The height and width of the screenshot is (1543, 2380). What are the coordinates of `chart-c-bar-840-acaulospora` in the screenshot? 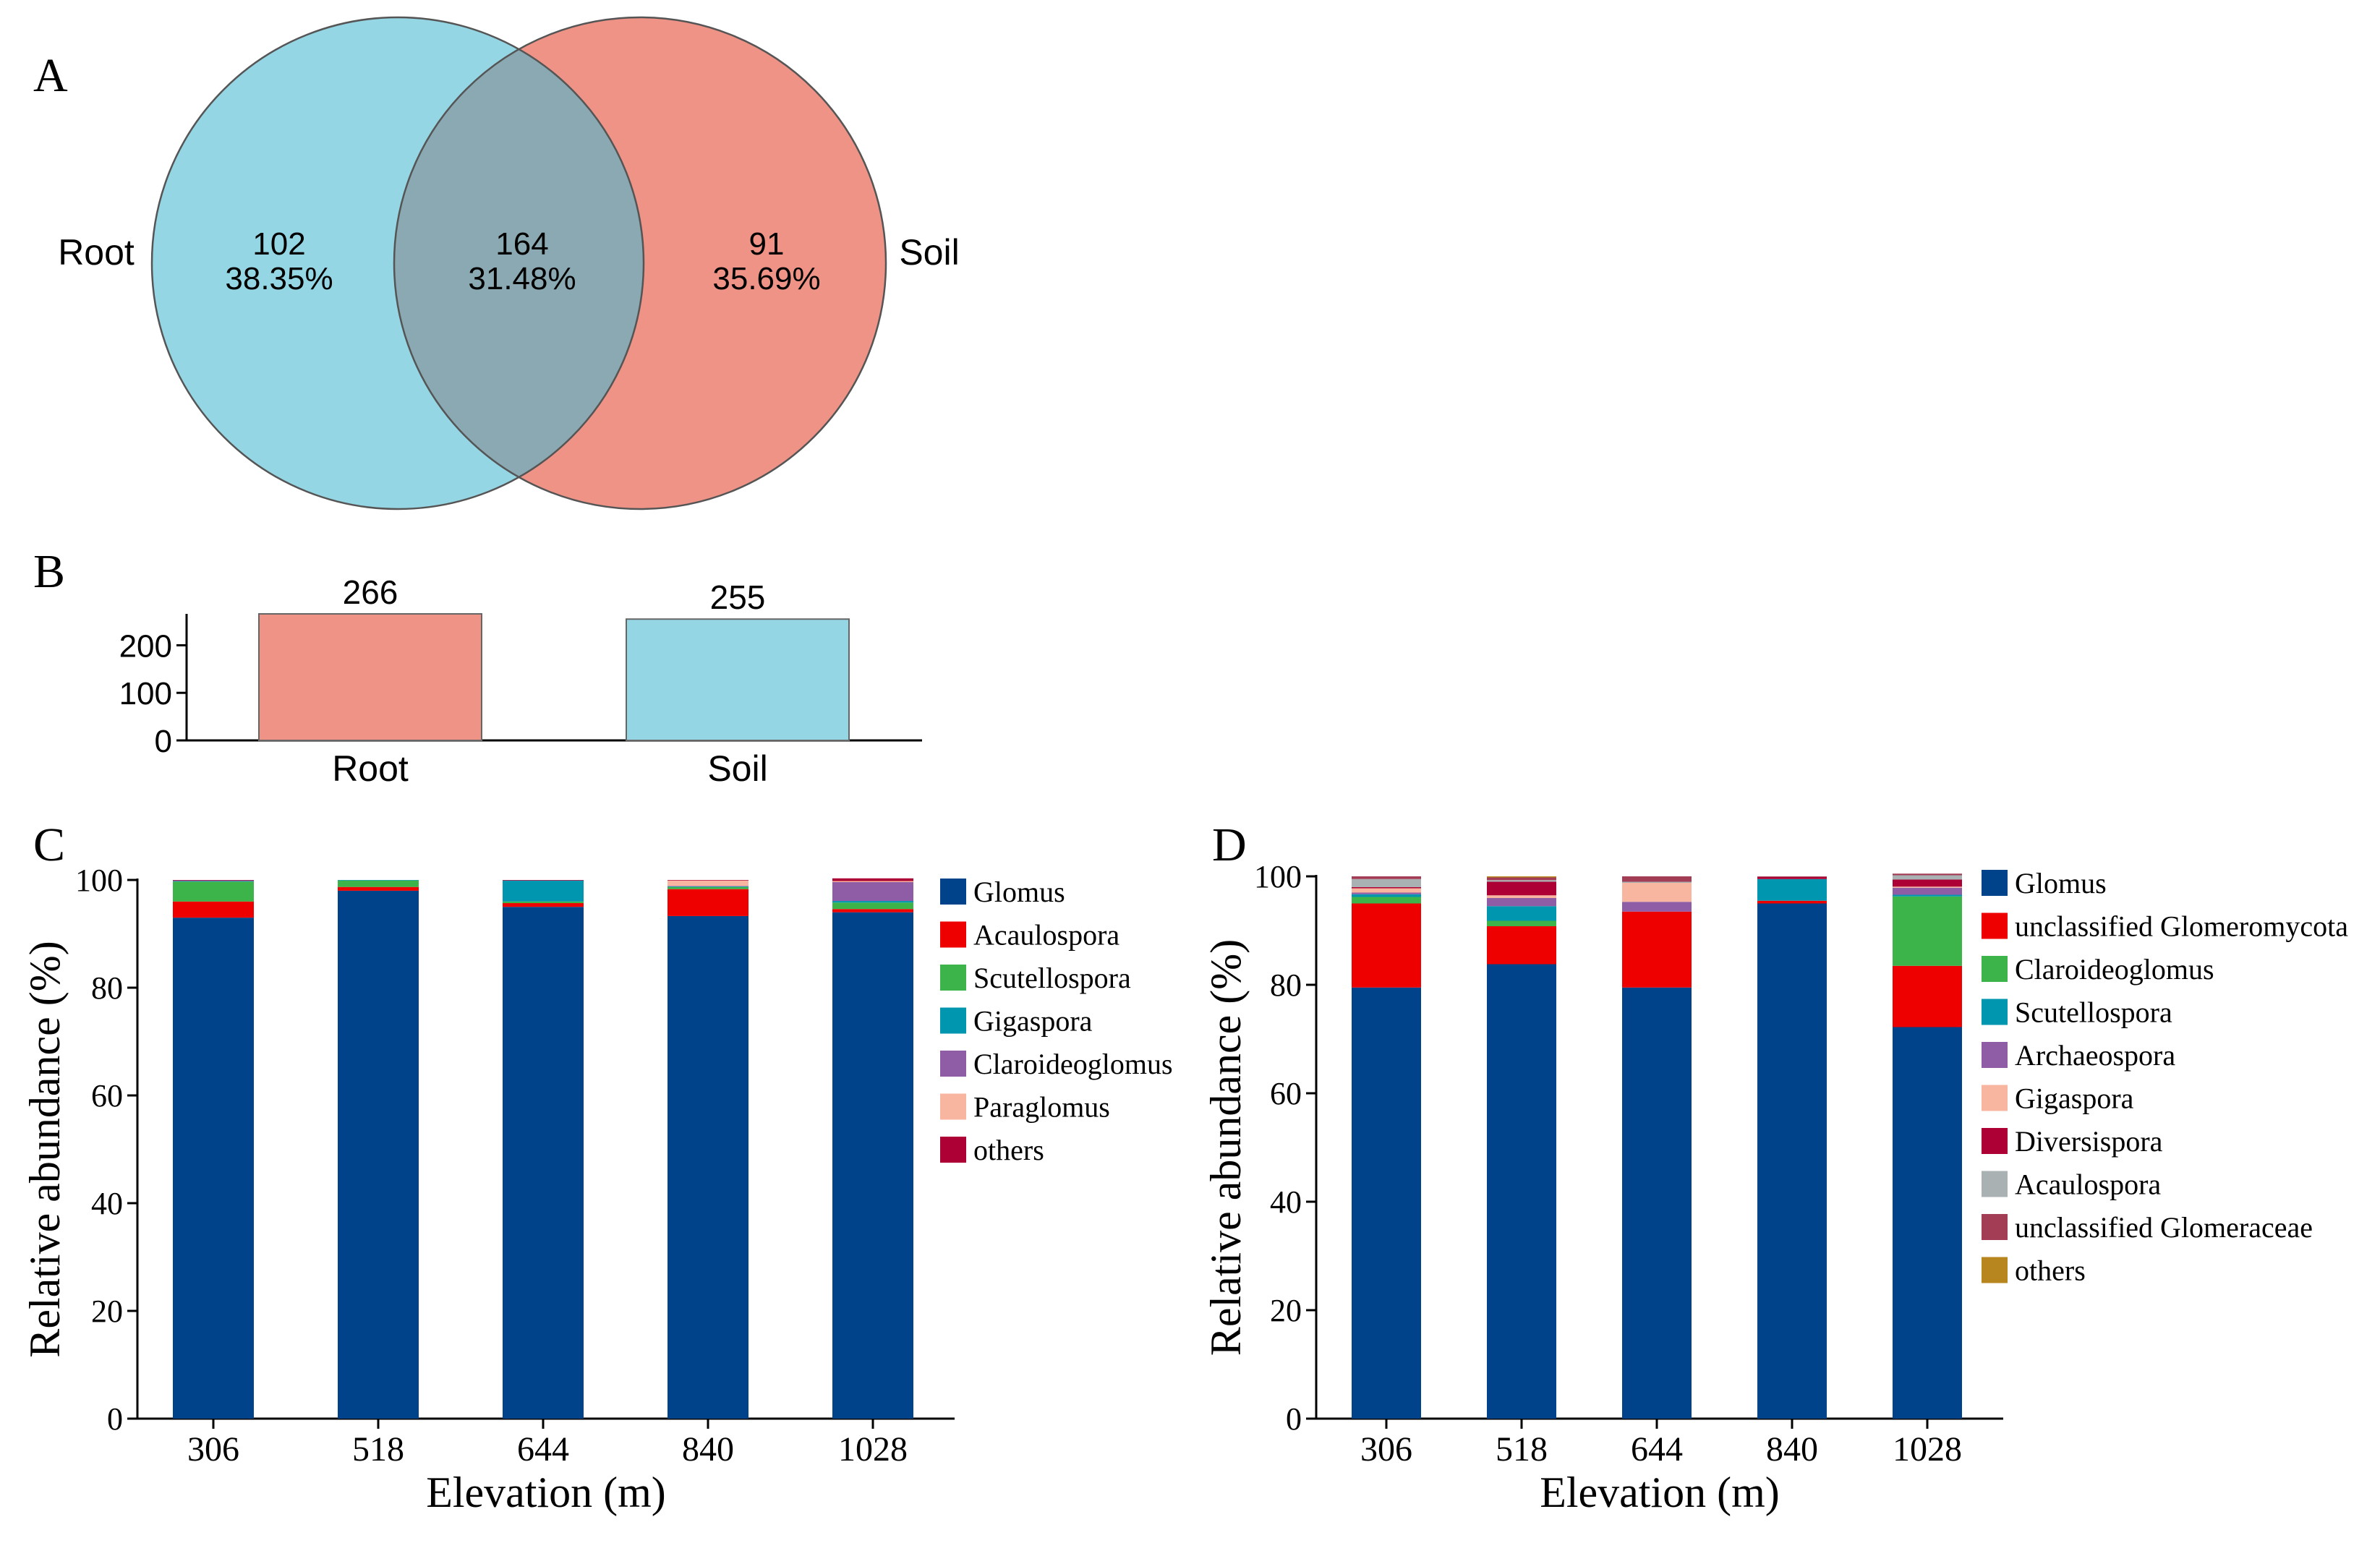 It's located at (707, 902).